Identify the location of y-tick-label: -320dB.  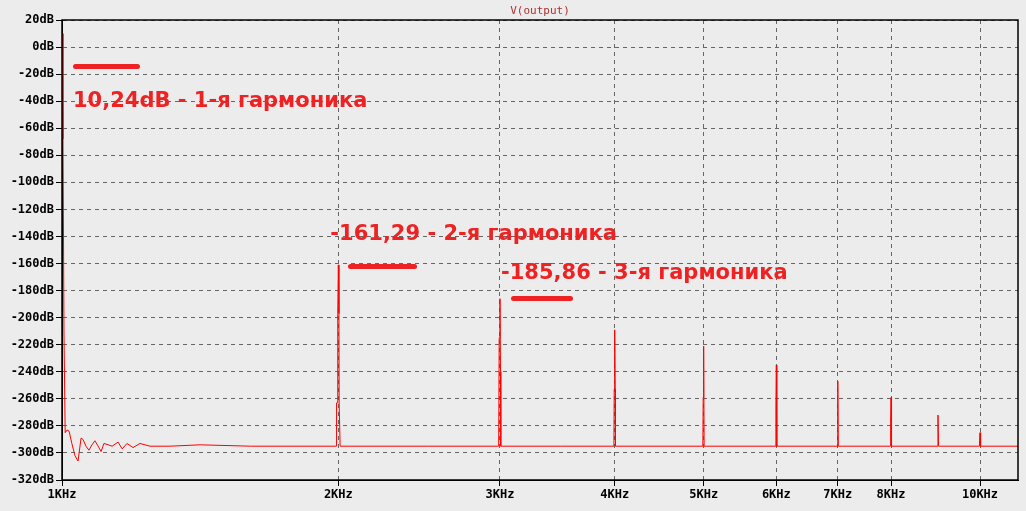
(32, 479).